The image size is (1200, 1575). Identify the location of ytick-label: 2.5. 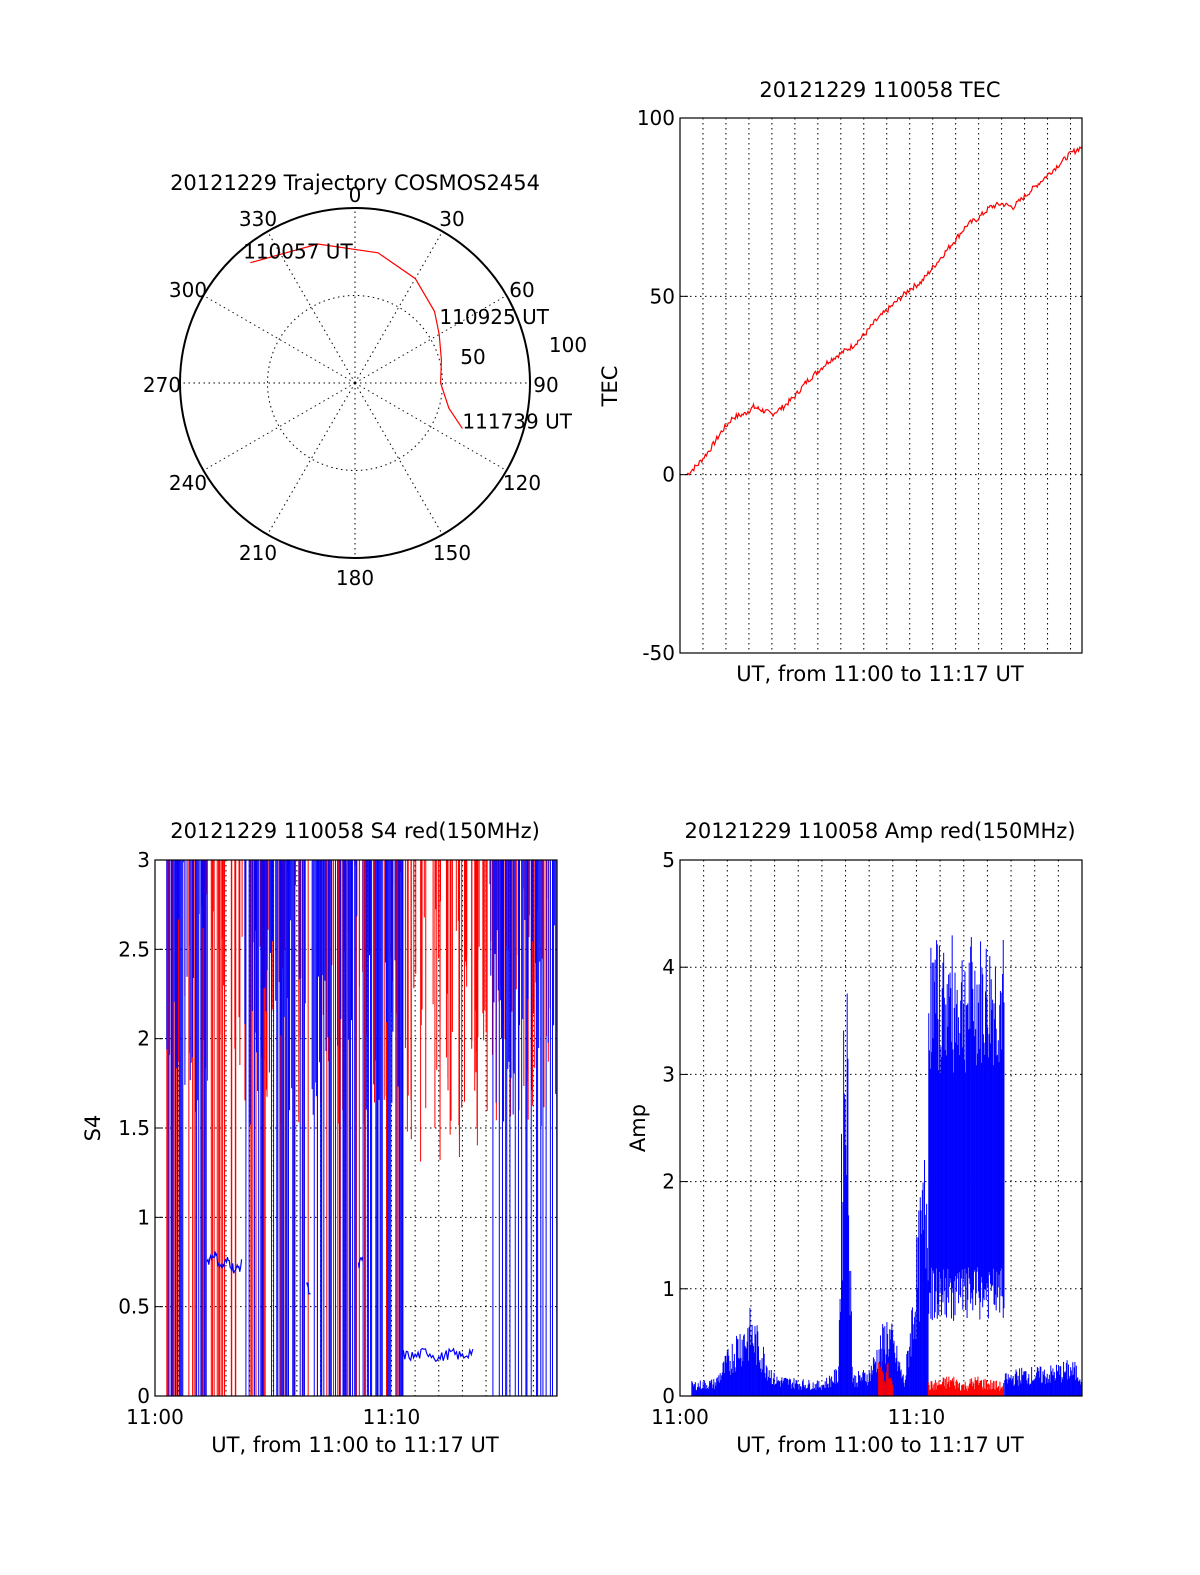
(134, 949).